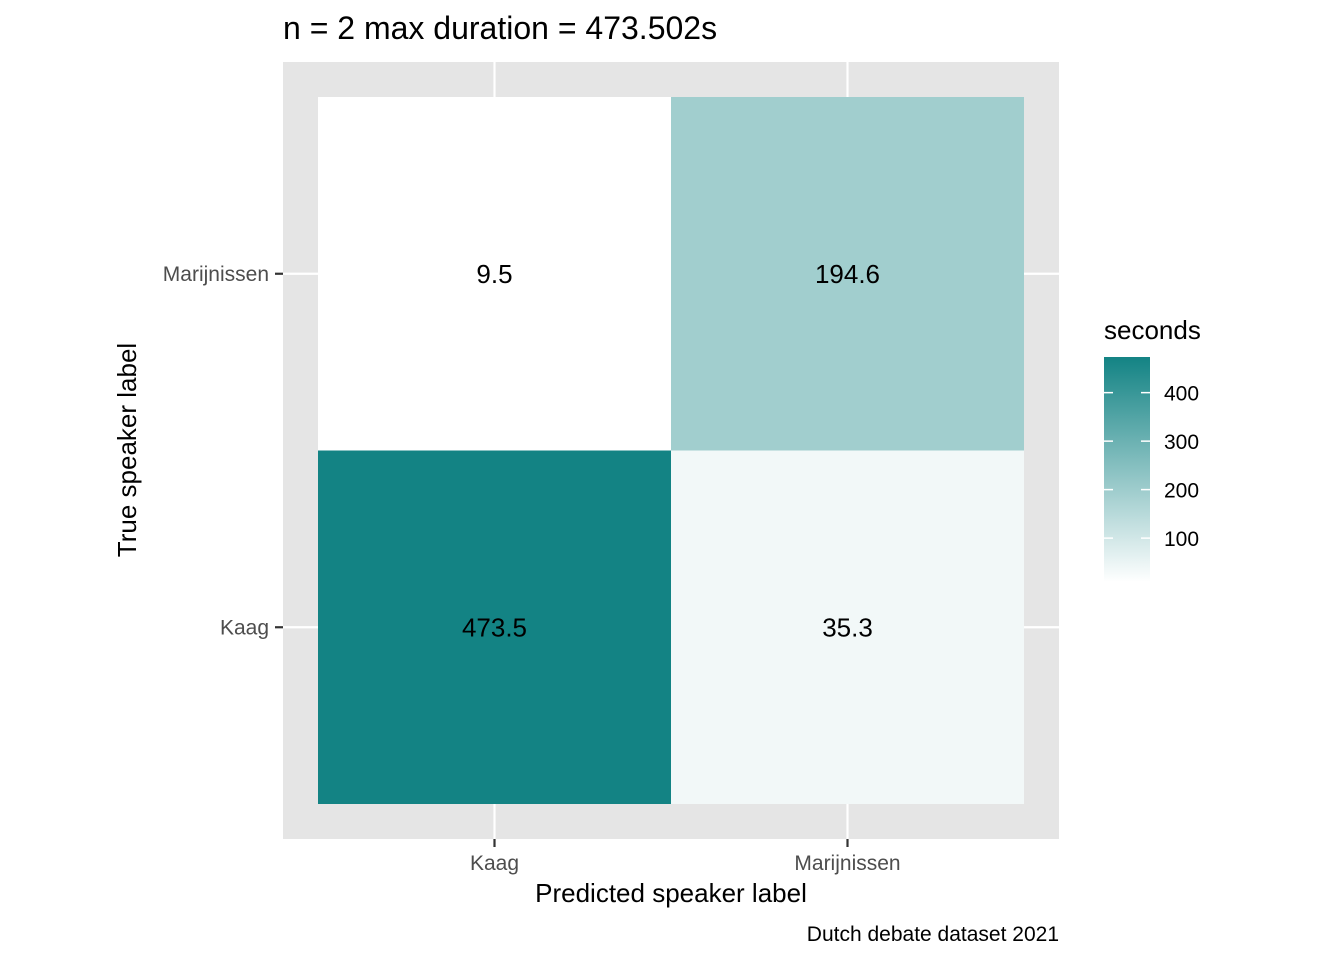  I want to click on cell-value-label: 9.5, so click(494, 274).